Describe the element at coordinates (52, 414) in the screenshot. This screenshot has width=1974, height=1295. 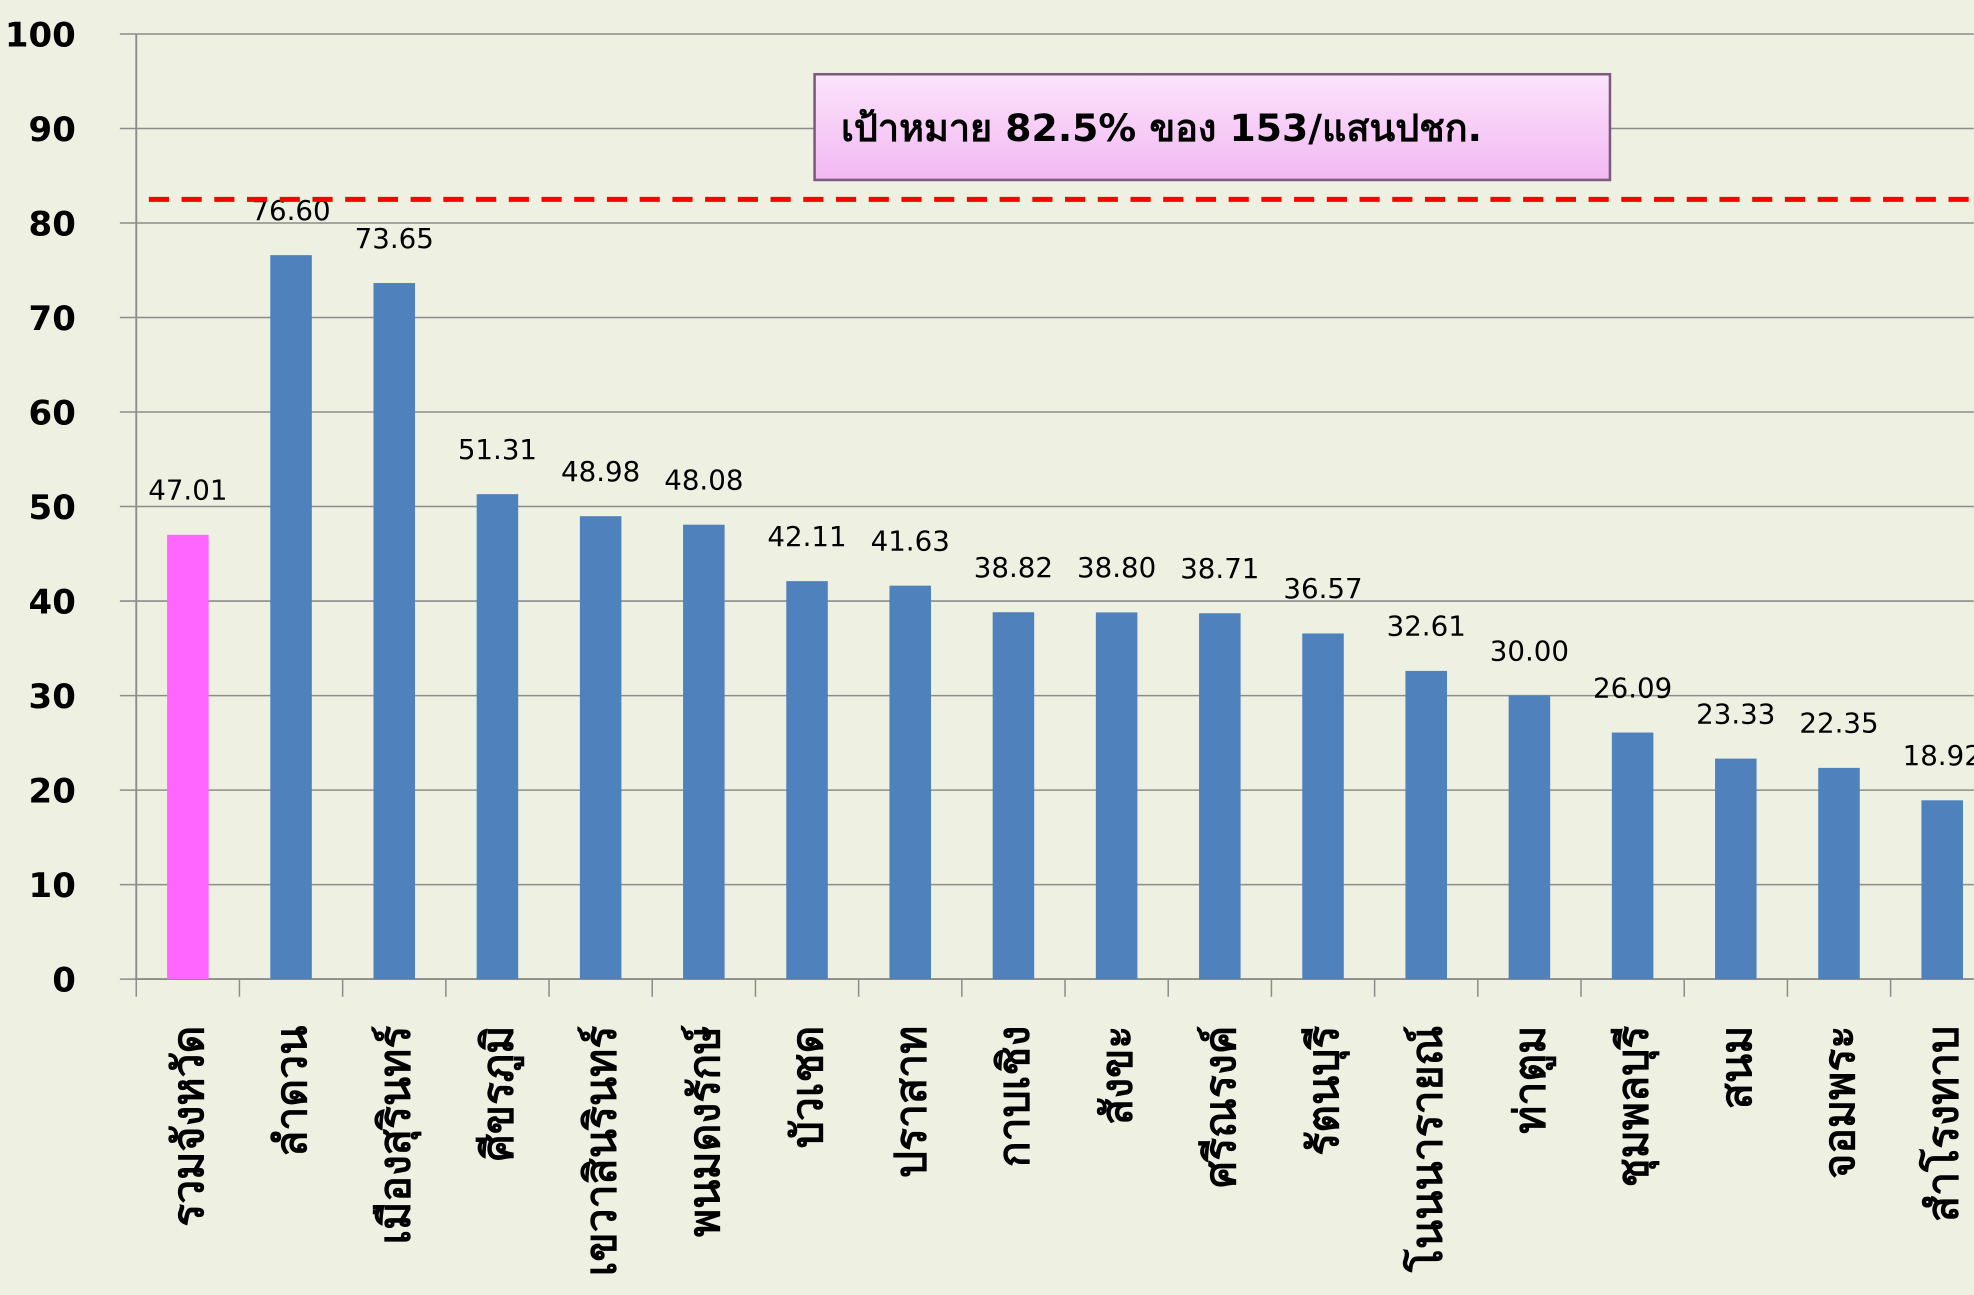
I see `y-tick-label: 60` at that location.